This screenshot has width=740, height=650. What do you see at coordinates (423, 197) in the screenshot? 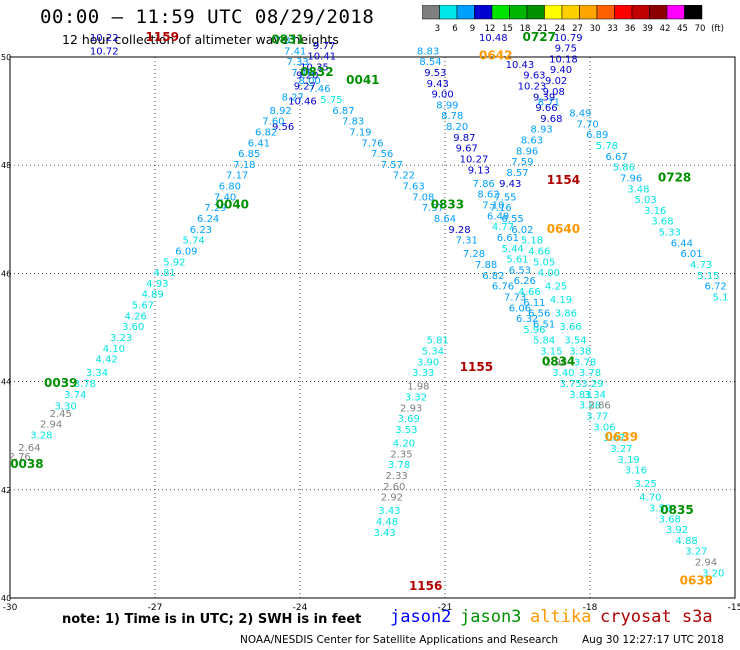
I see `wave-height-label: 7.08` at bounding box center [423, 197].